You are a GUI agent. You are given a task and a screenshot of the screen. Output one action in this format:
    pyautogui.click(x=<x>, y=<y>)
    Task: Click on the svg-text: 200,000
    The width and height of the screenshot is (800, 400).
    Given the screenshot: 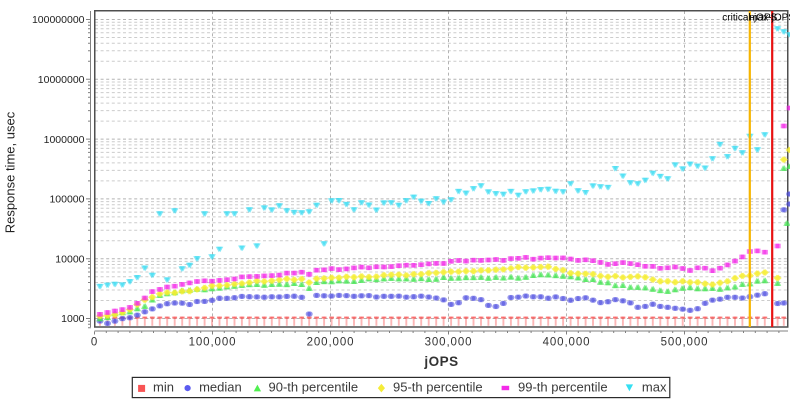 What is the action you would take?
    pyautogui.click(x=331, y=343)
    